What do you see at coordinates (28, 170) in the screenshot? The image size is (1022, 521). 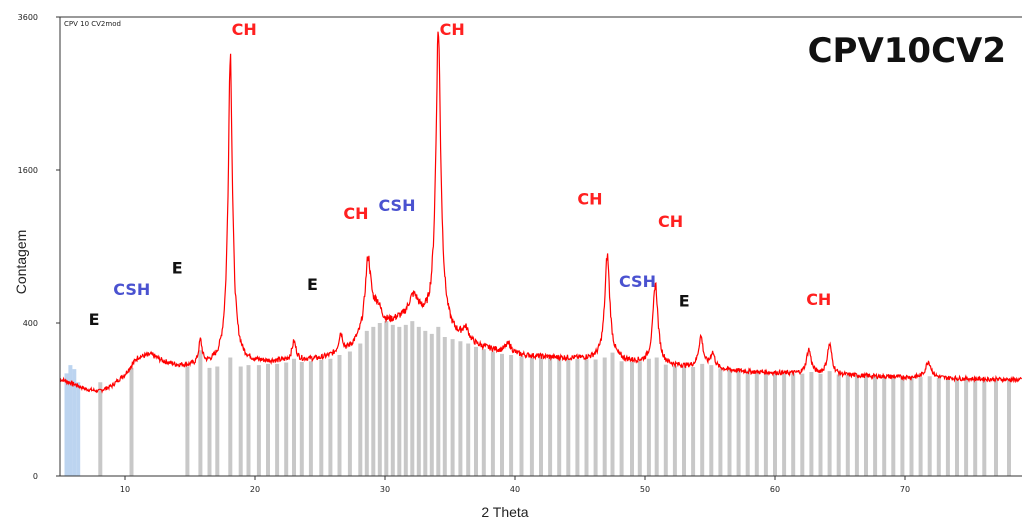 I see `y-tick-label: 1600` at bounding box center [28, 170].